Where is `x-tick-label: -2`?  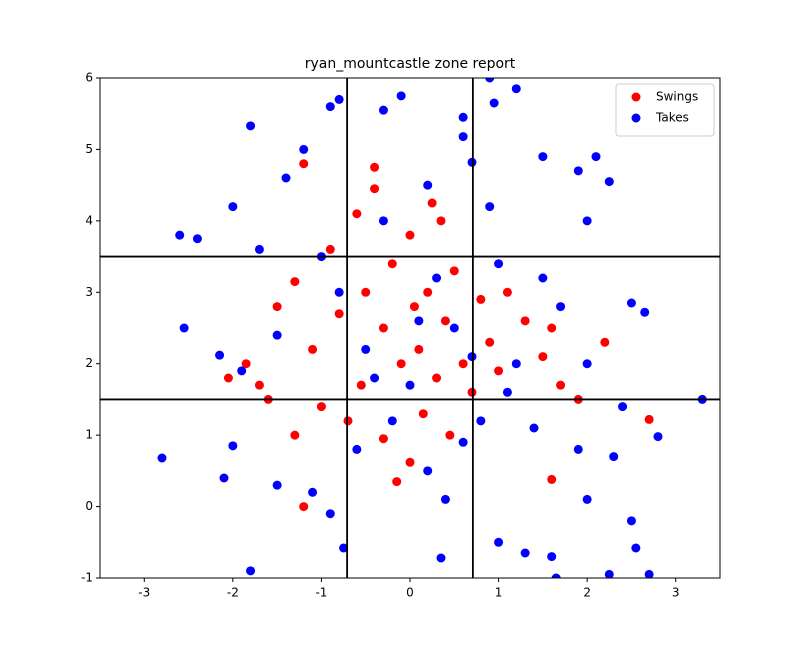 x-tick-label: -2 is located at coordinates (233, 593).